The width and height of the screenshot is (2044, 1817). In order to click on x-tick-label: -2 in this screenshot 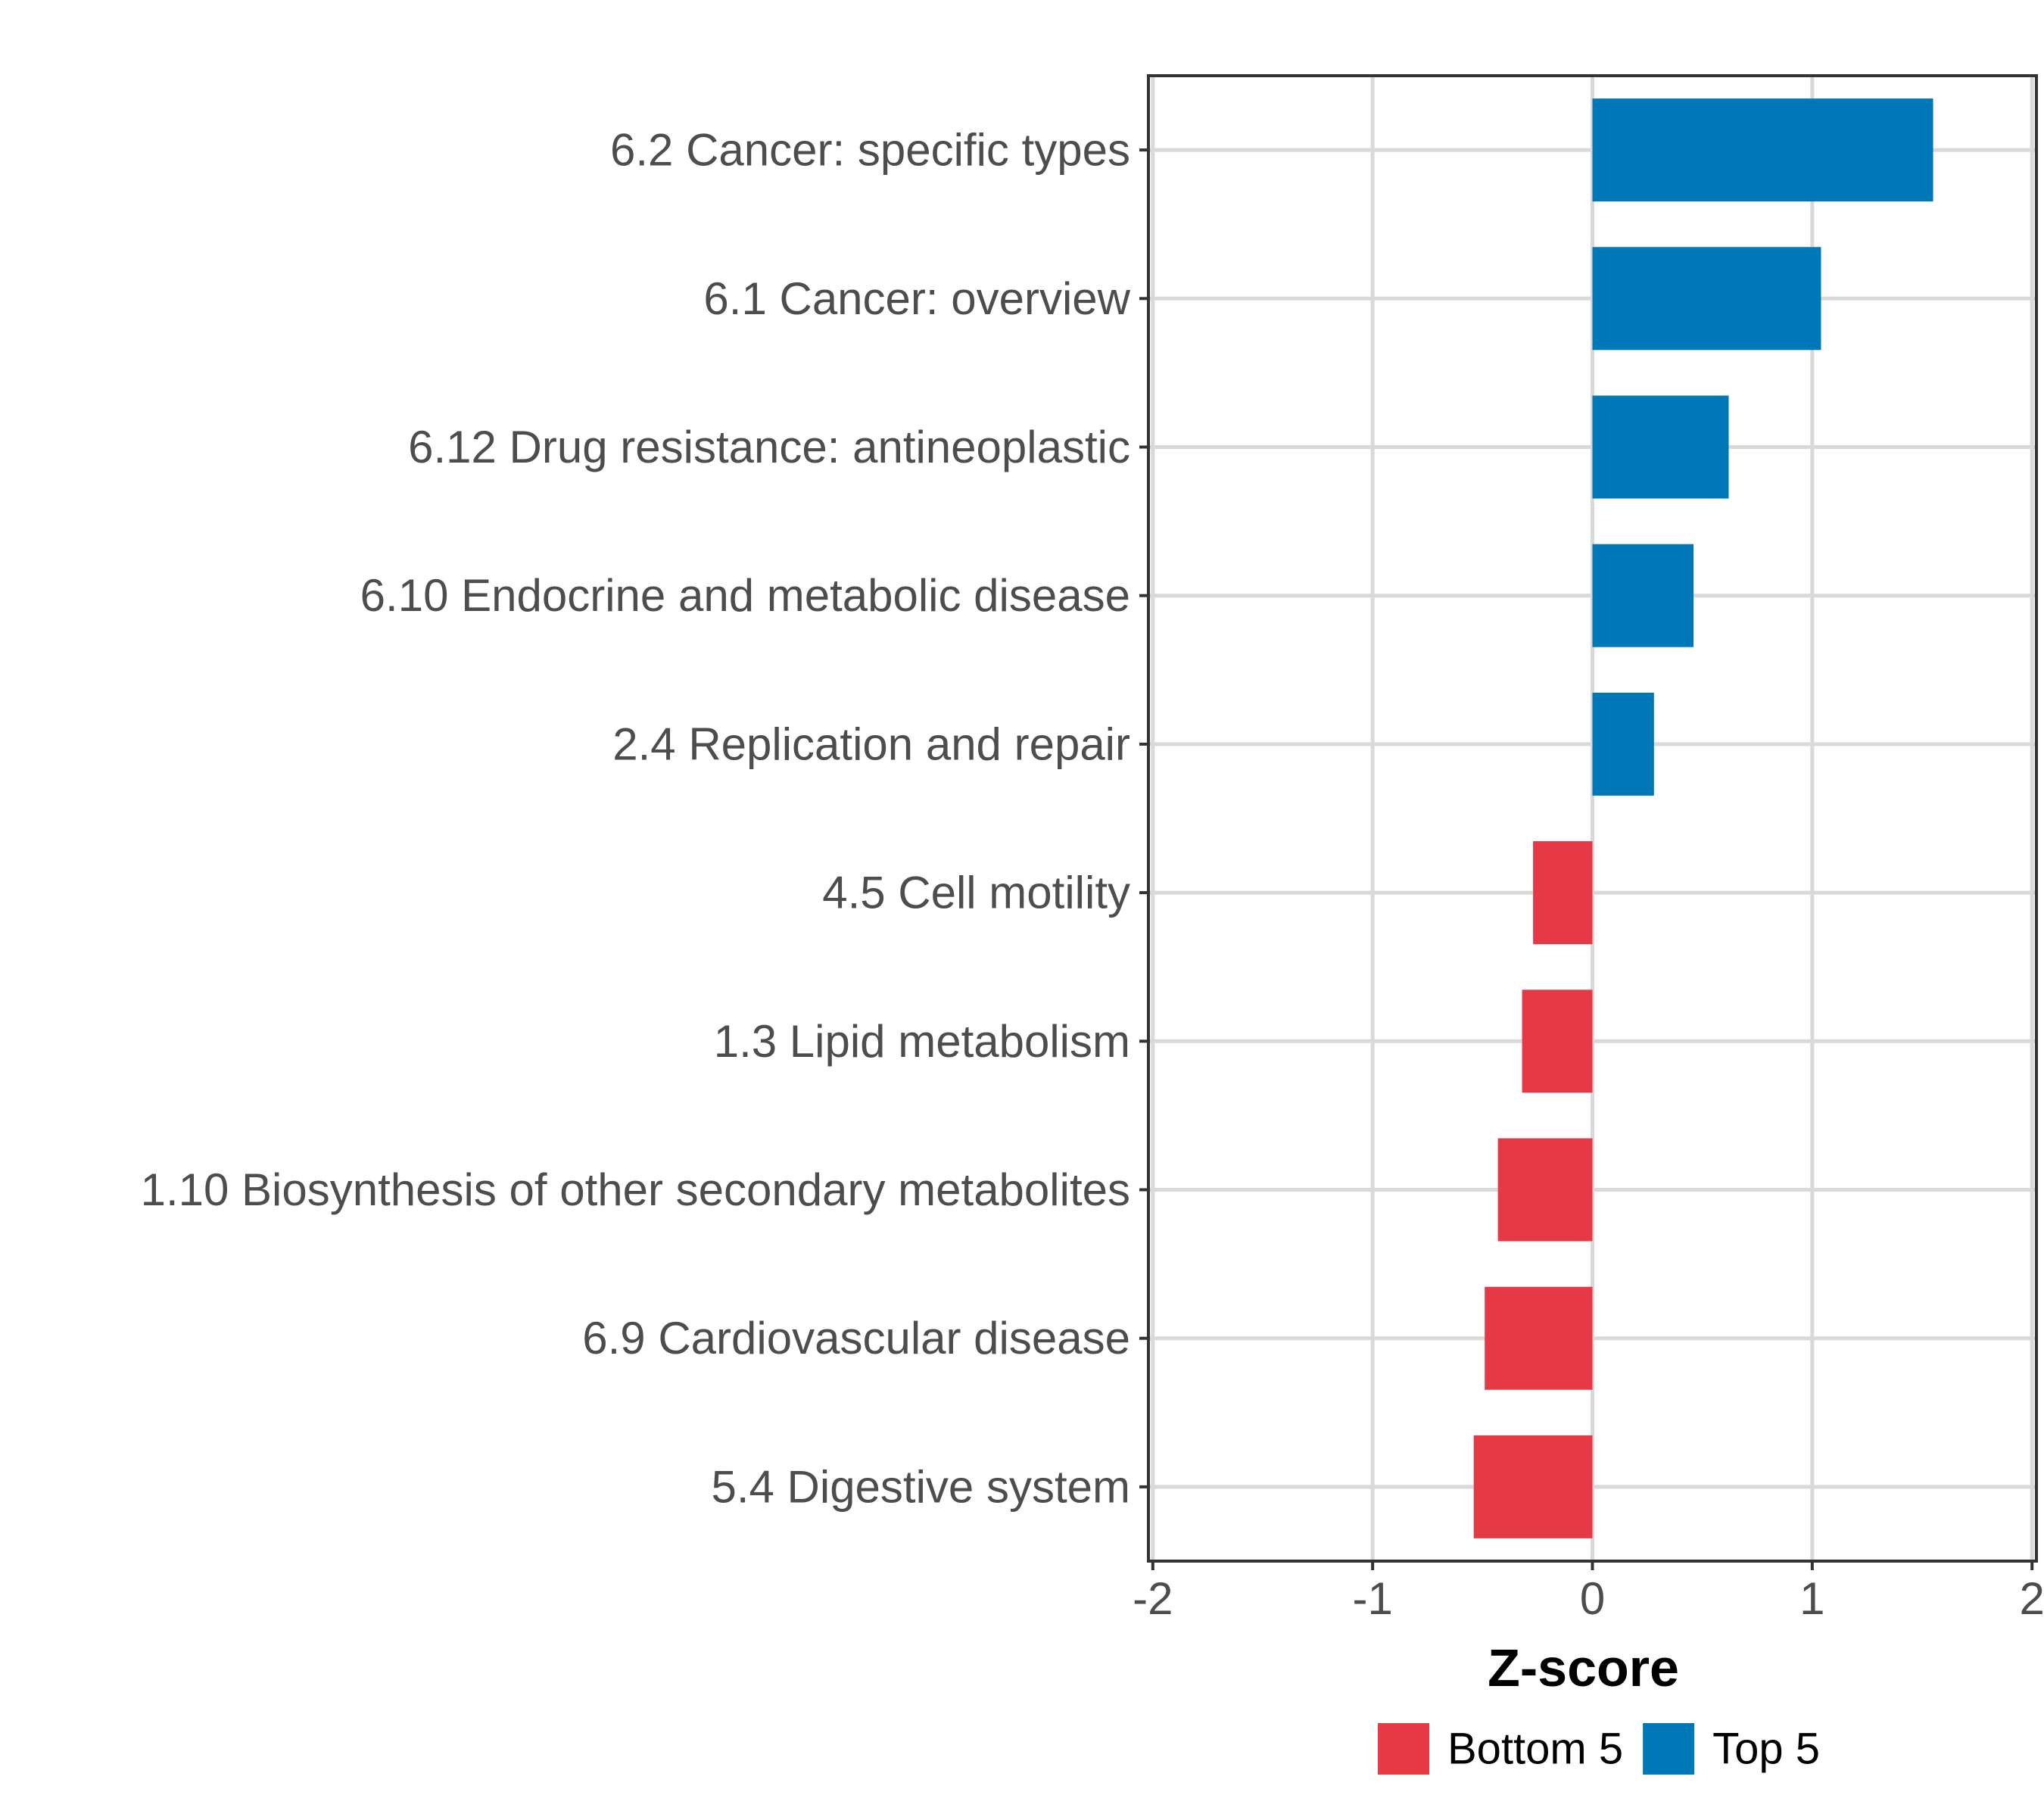, I will do `click(1153, 1599)`.